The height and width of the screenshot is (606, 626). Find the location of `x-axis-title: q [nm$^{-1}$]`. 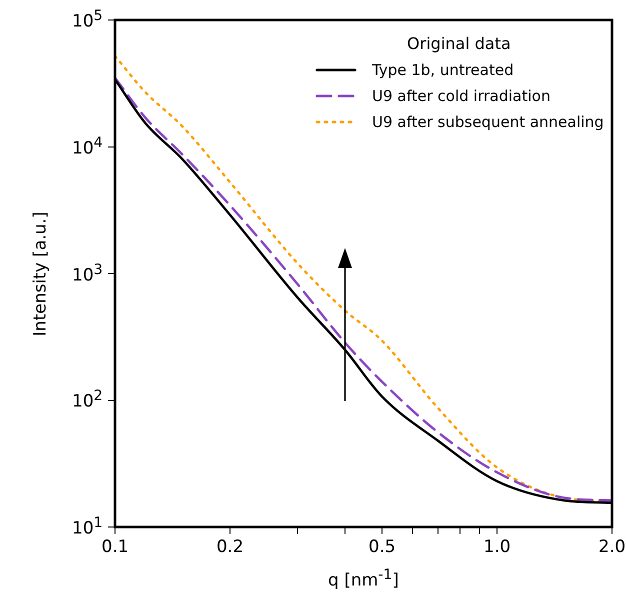

x-axis-title: q [nm$^{-1}$] is located at coordinates (363, 579).